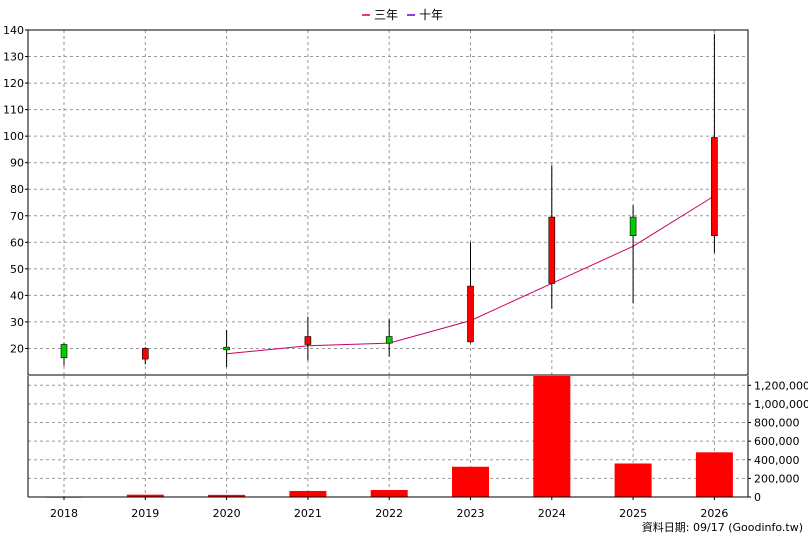 This screenshot has width=808, height=540. What do you see at coordinates (17, 295) in the screenshot?
I see `price-tick-label: 40` at bounding box center [17, 295].